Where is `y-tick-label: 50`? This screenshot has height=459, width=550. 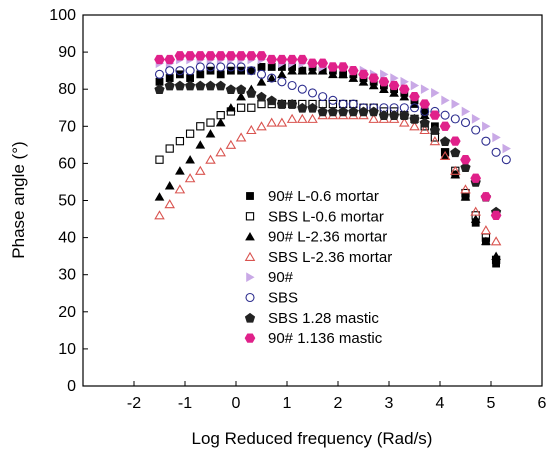
y-tick-label: 50 is located at coordinates (67, 201).